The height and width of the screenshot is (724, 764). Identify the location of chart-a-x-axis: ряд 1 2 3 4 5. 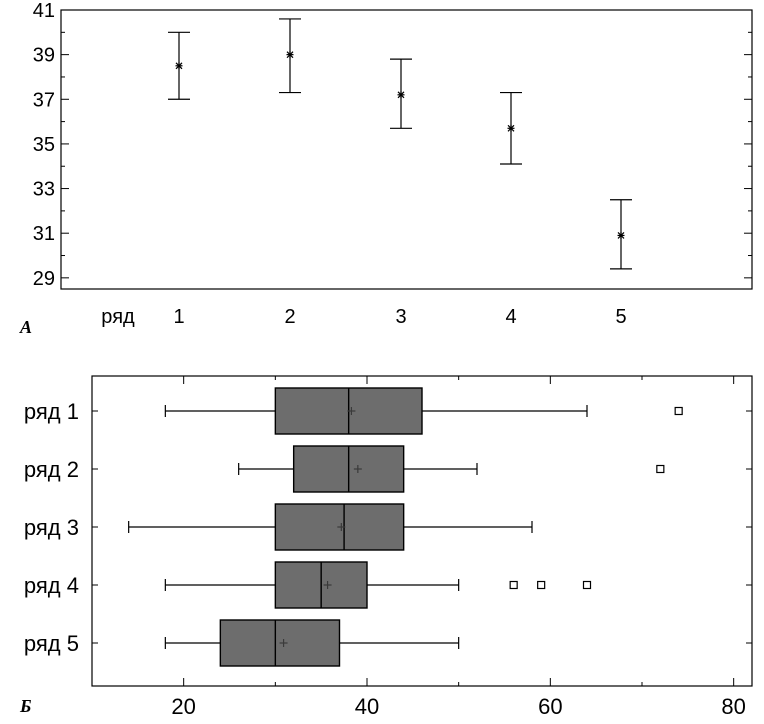
(363, 317).